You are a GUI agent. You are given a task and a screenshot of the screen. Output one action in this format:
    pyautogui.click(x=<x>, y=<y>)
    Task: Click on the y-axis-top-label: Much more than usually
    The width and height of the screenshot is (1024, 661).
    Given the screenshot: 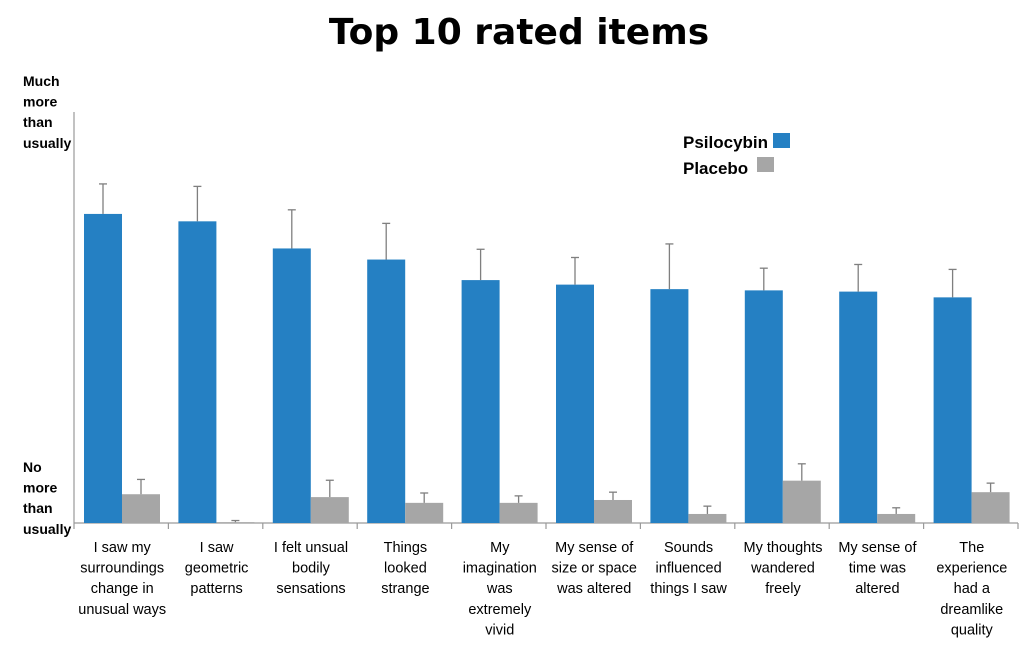 What is the action you would take?
    pyautogui.click(x=47, y=112)
    